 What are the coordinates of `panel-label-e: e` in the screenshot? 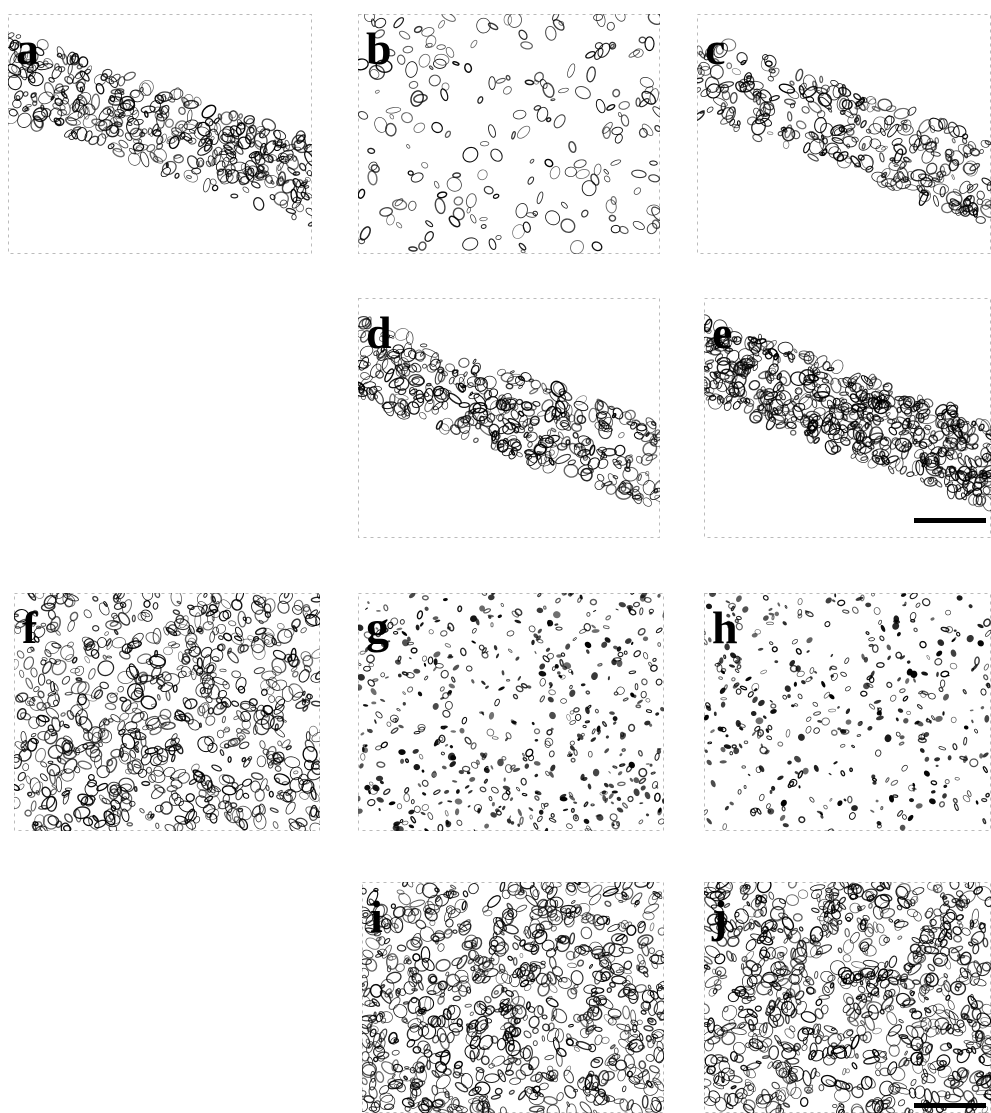 It's located at (722, 332).